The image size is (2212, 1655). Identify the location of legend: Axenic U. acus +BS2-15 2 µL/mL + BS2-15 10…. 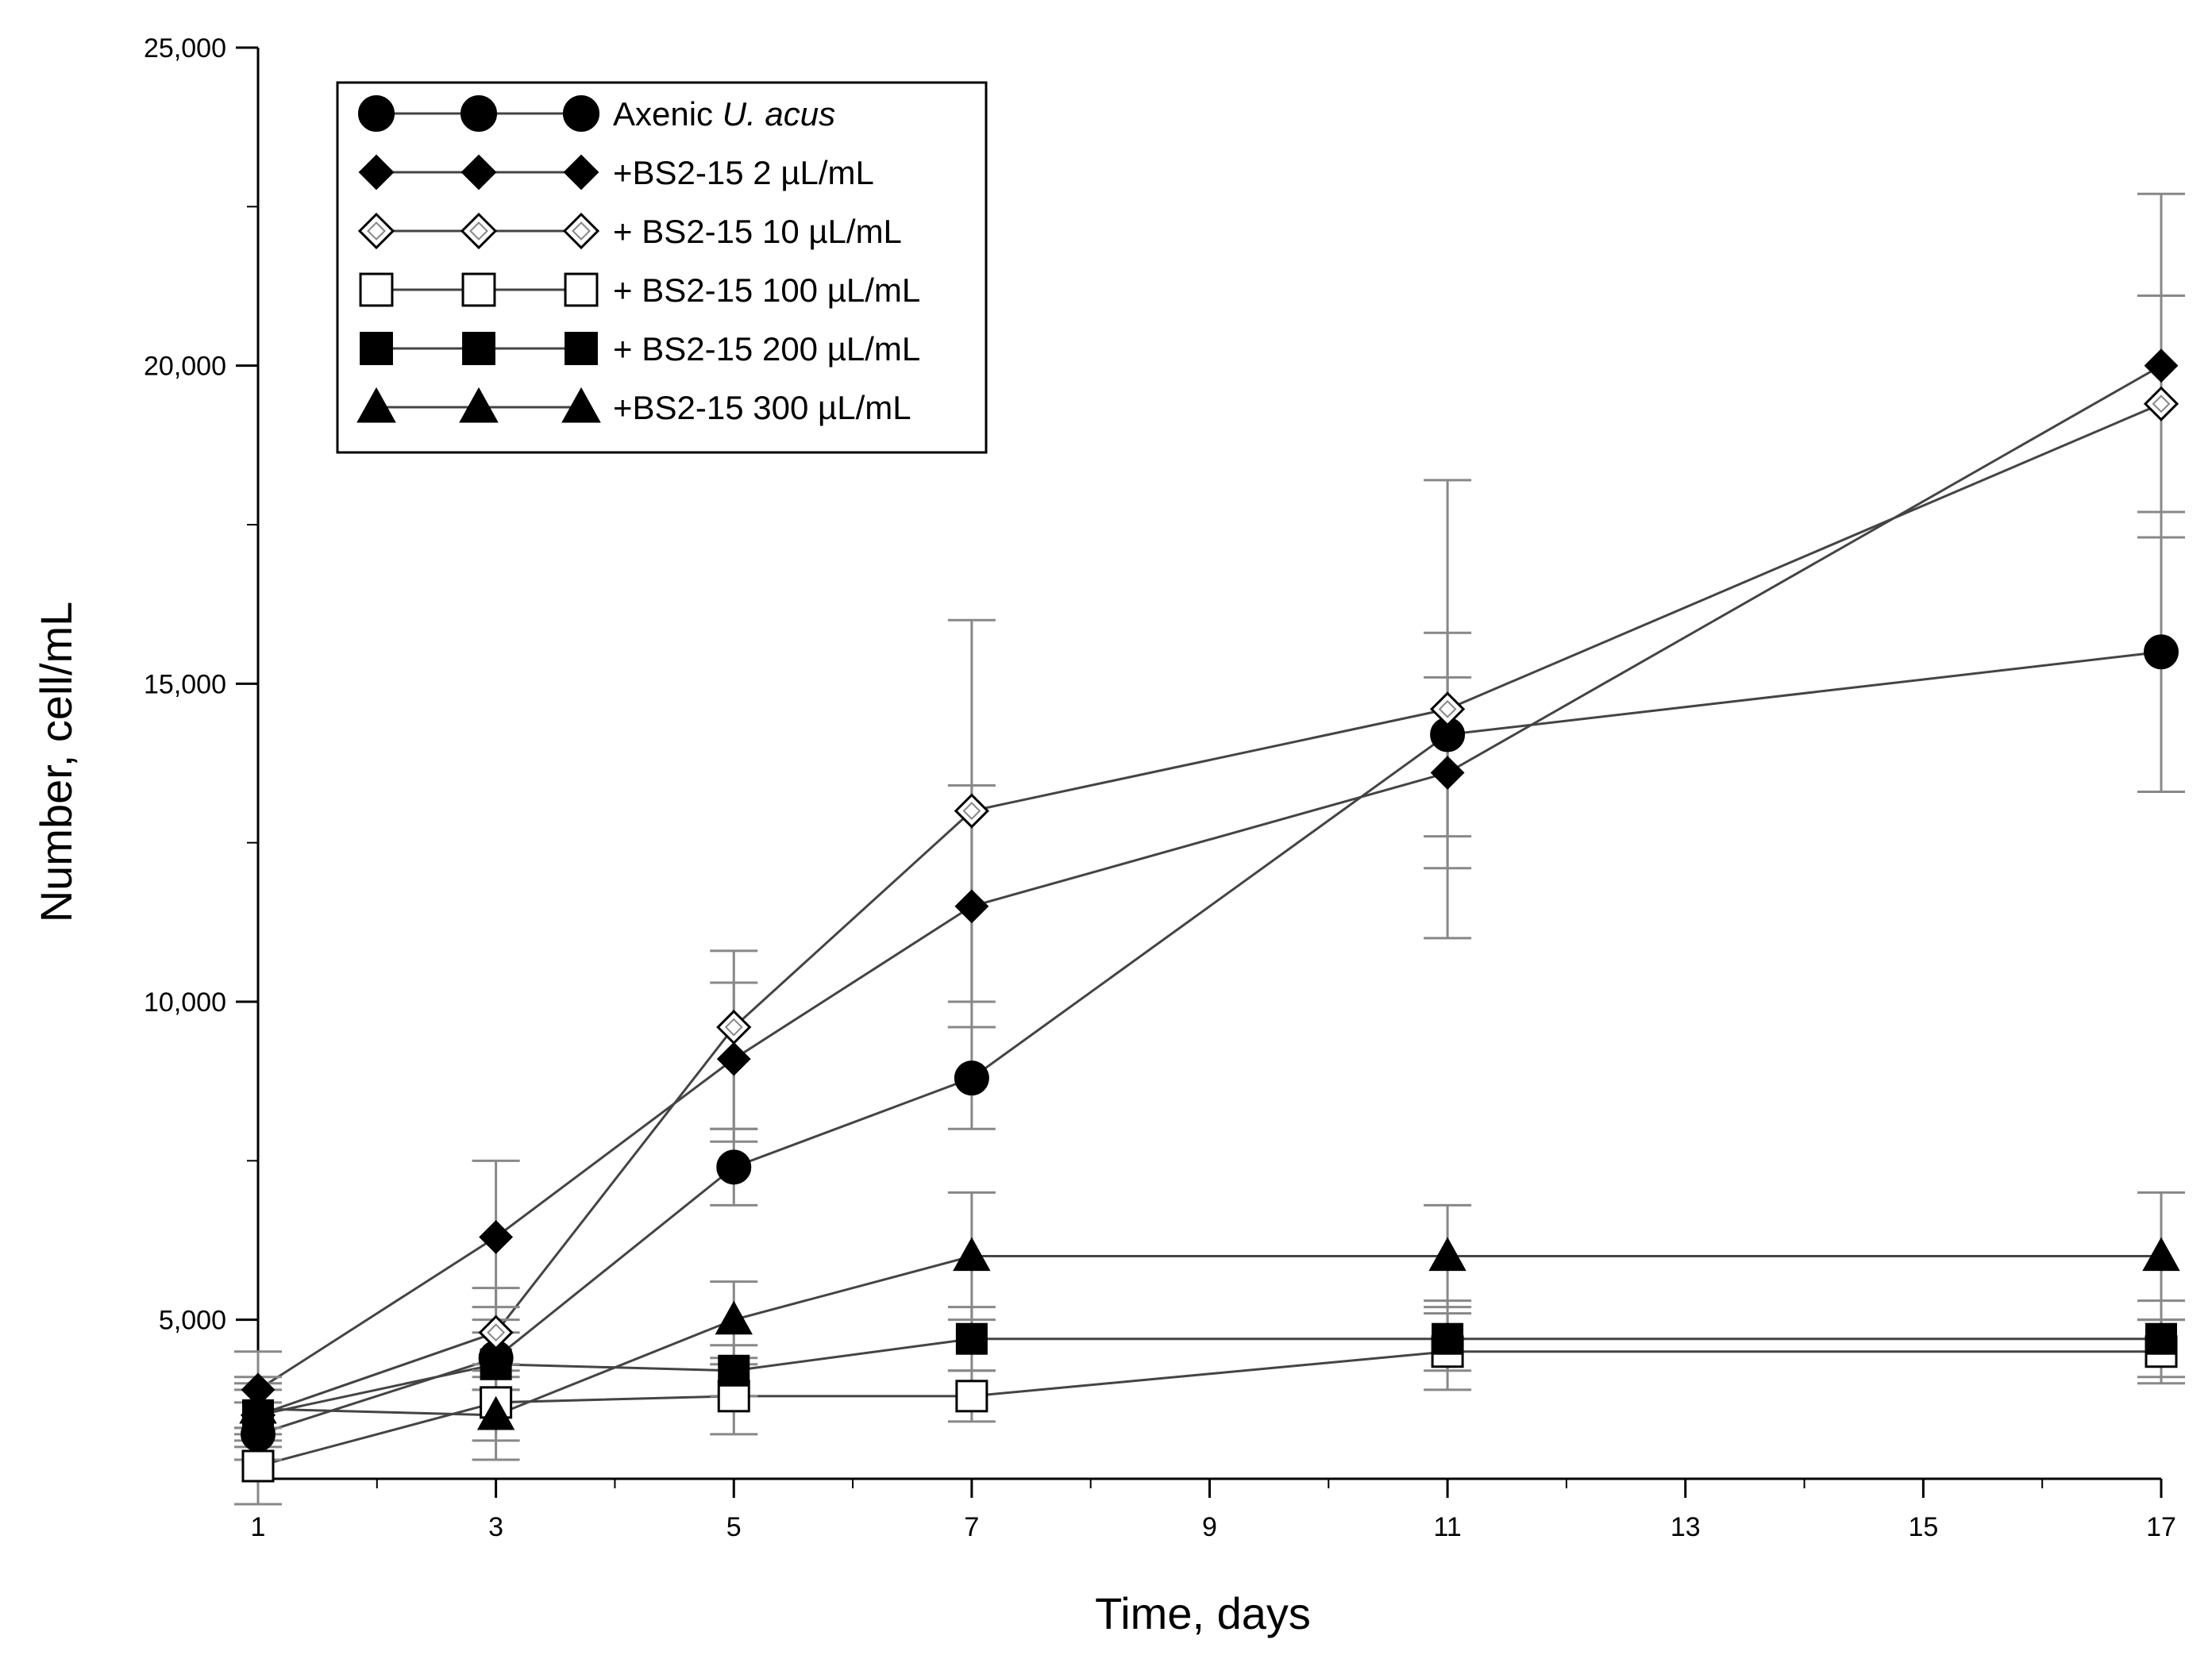
(662, 267).